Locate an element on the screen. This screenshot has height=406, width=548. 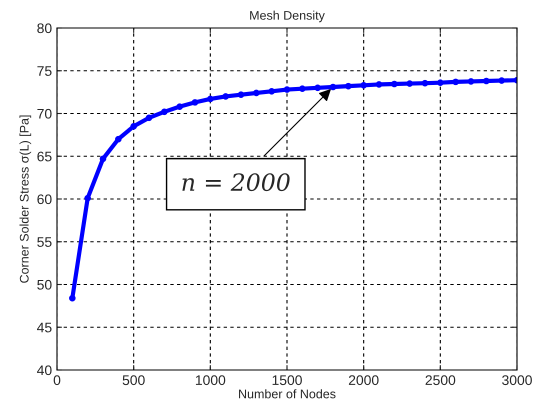
x-tick-label: 2000 is located at coordinates (363, 380).